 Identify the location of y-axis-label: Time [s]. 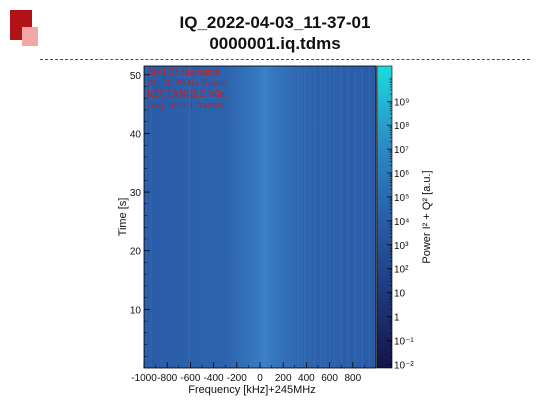
(123, 217).